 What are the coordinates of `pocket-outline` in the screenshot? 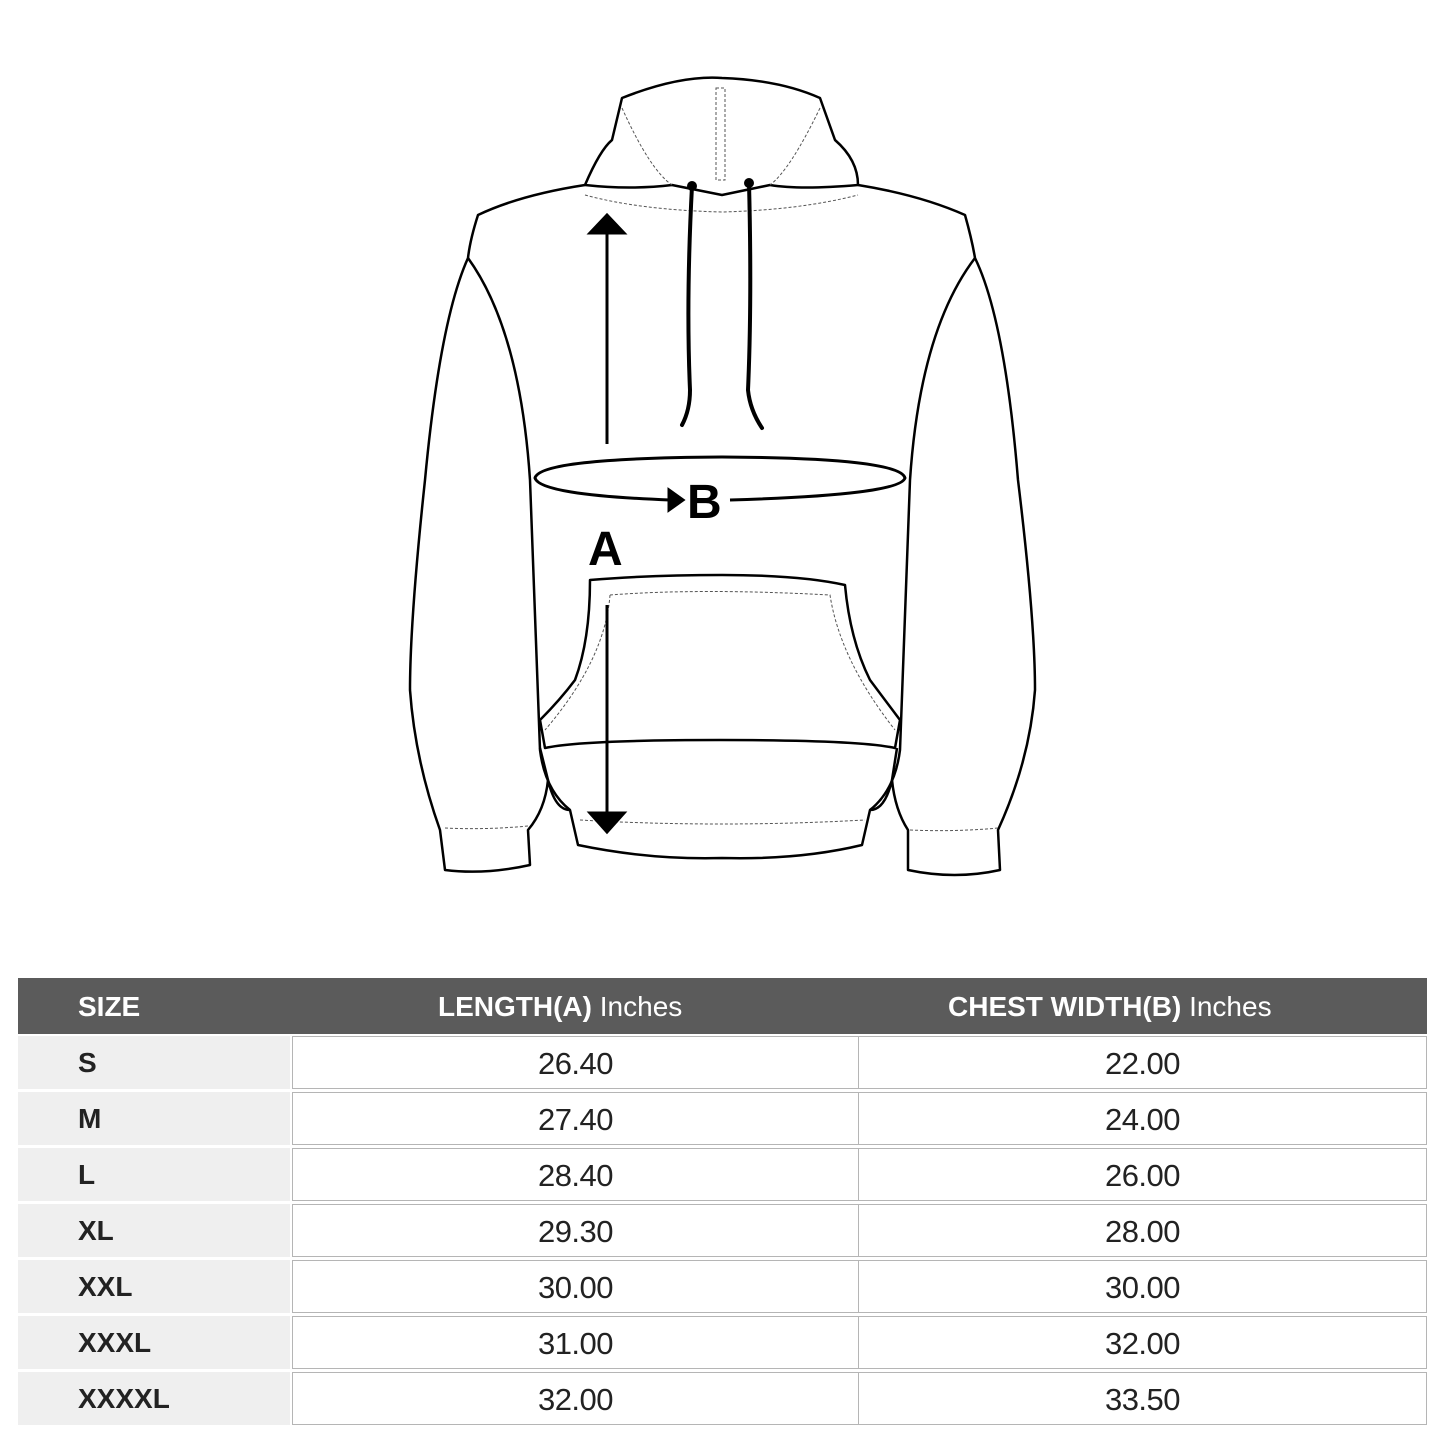 It's located at (720, 661).